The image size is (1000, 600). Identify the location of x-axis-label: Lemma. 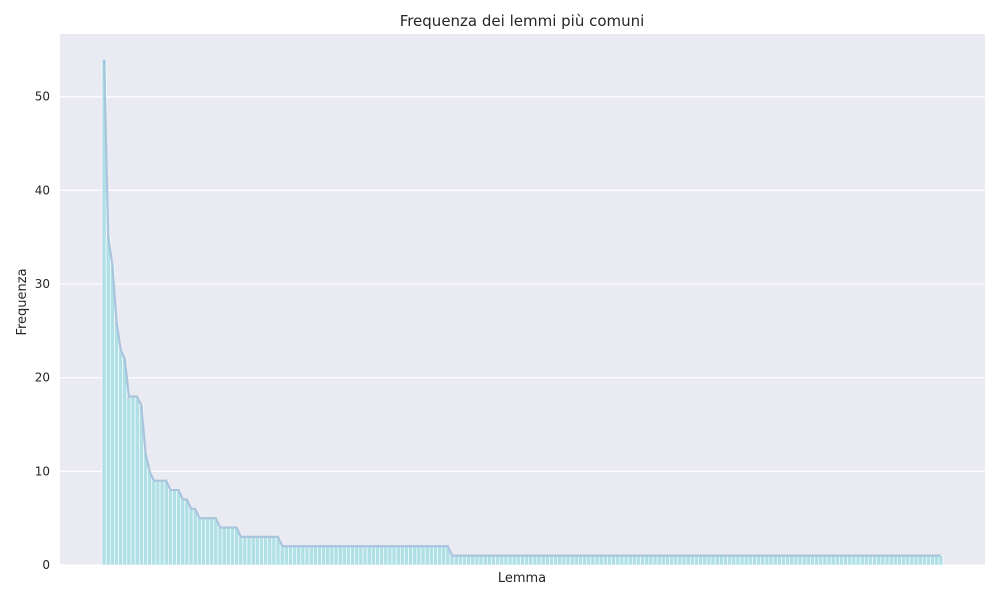
(522, 578).